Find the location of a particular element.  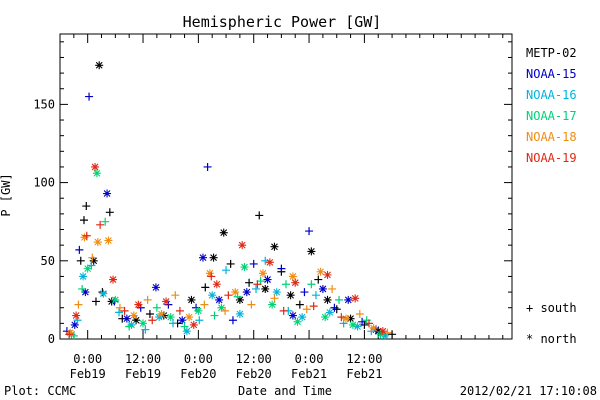

plot-credit: Plot: CCMC is located at coordinates (40, 391).